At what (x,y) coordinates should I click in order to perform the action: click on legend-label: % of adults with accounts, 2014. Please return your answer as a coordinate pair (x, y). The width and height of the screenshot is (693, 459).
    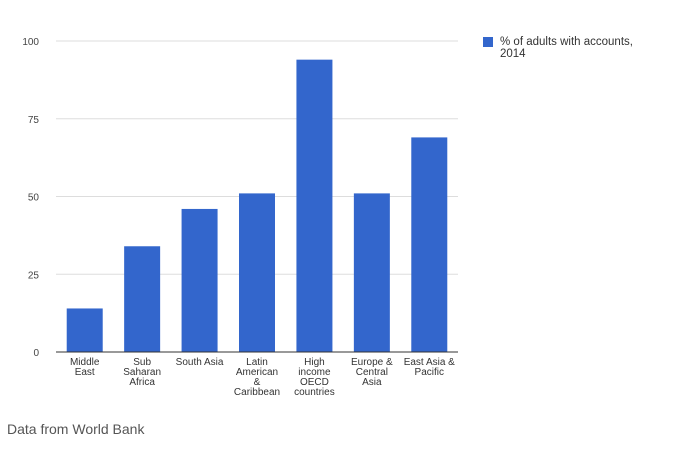
    Looking at the image, I should click on (568, 48).